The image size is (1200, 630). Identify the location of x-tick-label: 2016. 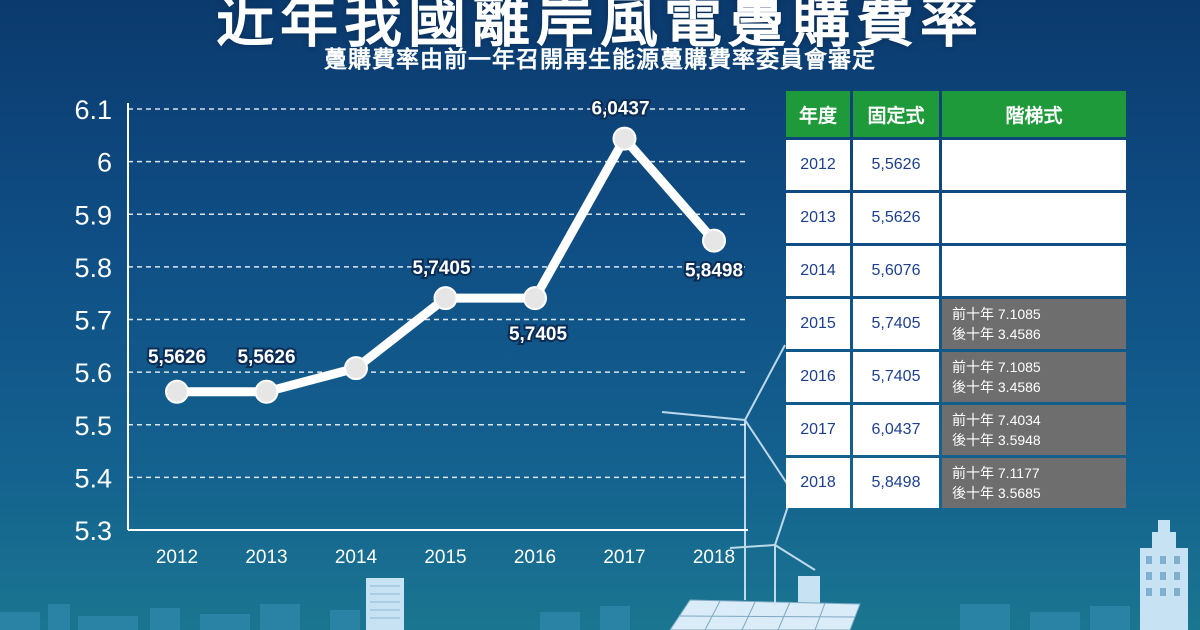
(535, 557).